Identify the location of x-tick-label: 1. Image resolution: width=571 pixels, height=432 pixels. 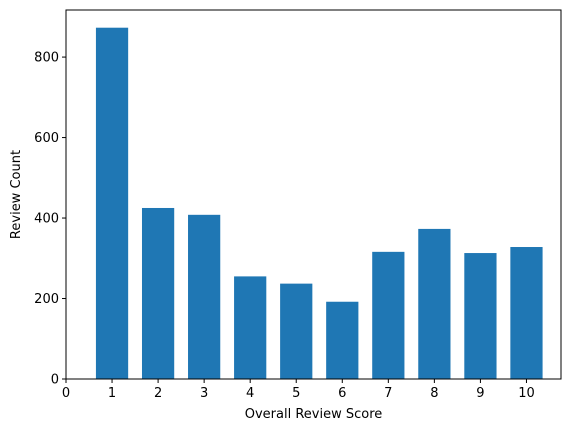
(112, 393).